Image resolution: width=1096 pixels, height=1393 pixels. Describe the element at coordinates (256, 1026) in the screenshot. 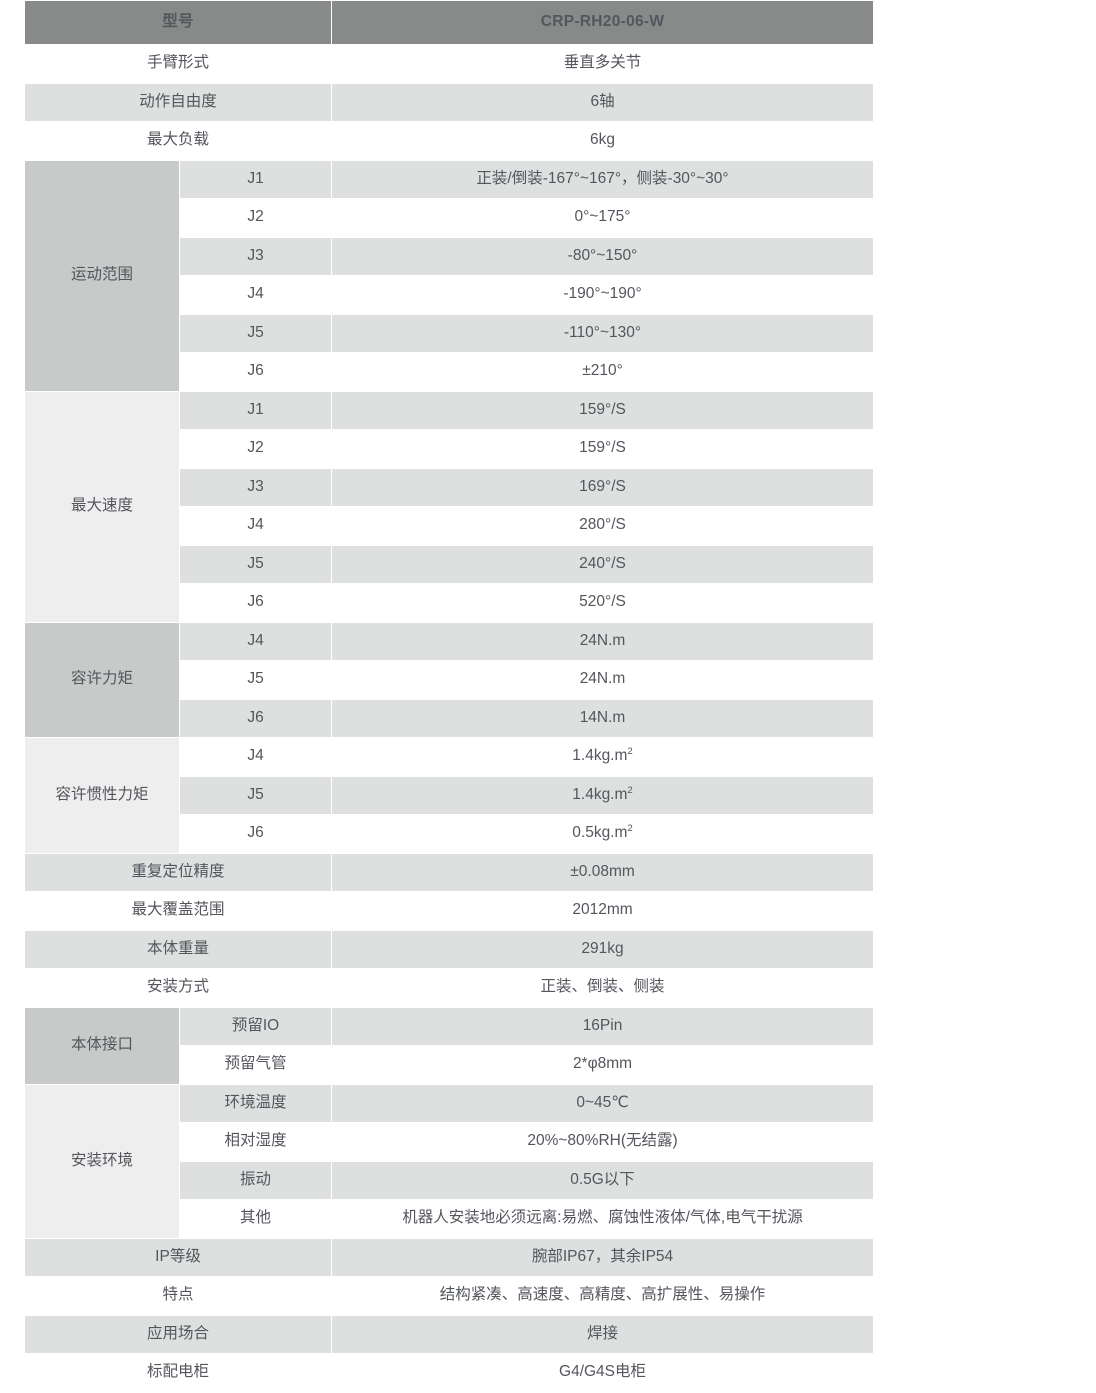

I see `sub-label-reserved-io: 预留IO` at that location.